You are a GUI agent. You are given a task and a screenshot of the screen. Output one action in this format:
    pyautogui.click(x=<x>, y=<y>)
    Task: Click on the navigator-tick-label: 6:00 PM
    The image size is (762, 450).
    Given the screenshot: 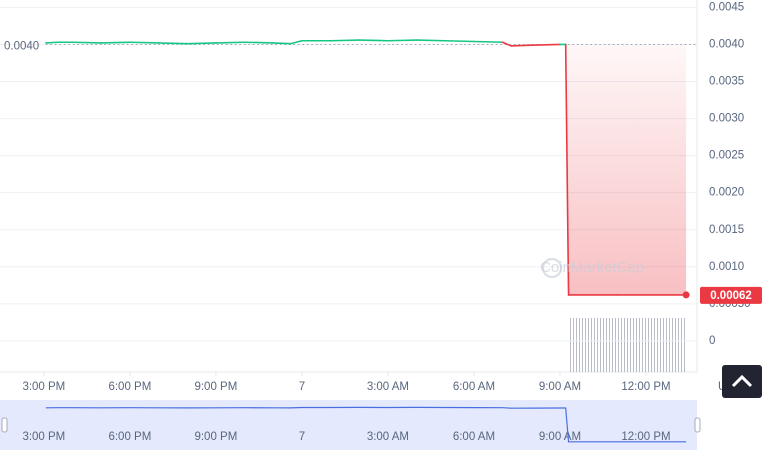 What is the action you would take?
    pyautogui.click(x=129, y=437)
    